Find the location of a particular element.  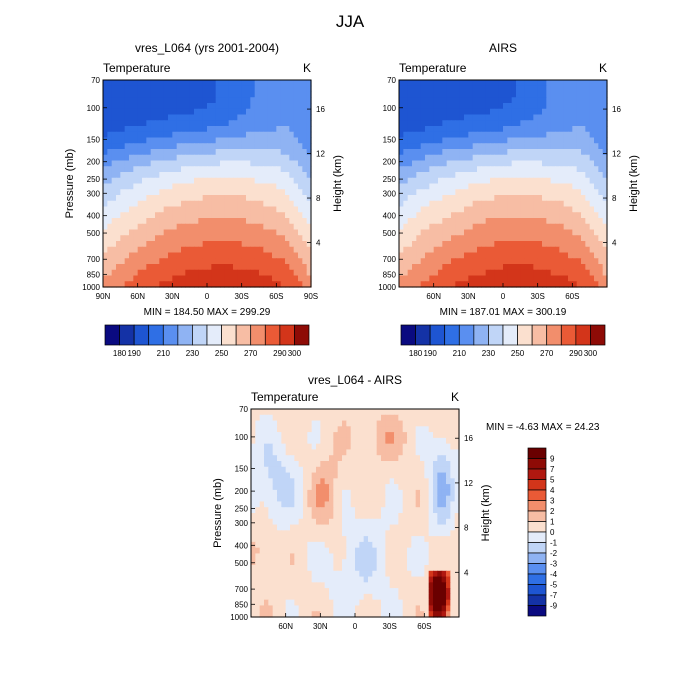

y-tick-label: 500 is located at coordinates (94, 233).